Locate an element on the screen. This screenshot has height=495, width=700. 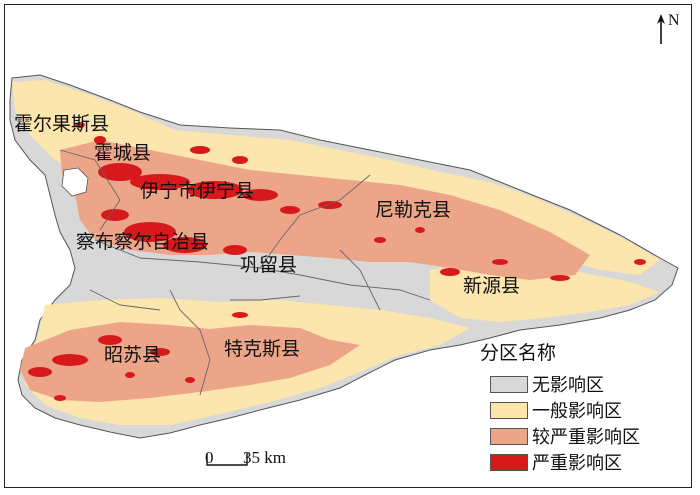
scale-bar-line is located at coordinates (227, 459).